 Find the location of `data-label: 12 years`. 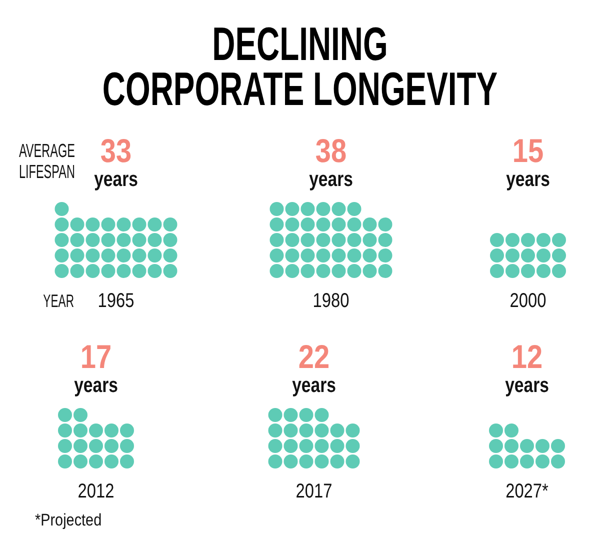

data-label: 12 years is located at coordinates (527, 368).